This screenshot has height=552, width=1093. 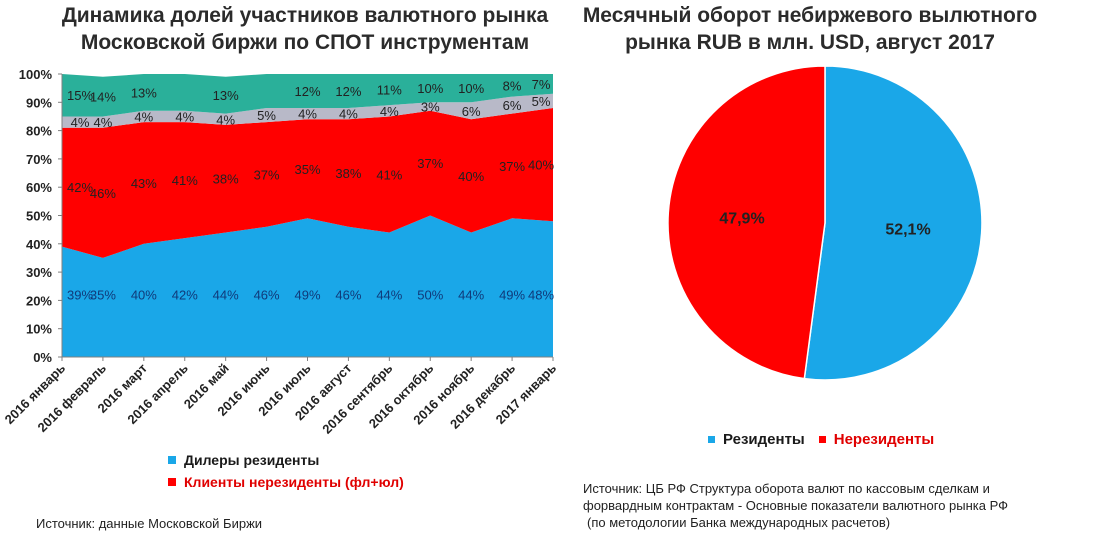 What do you see at coordinates (810, 15) in the screenshot?
I see `right-chart-title-line1: Месячный оборот небиржевого вылютного` at bounding box center [810, 15].